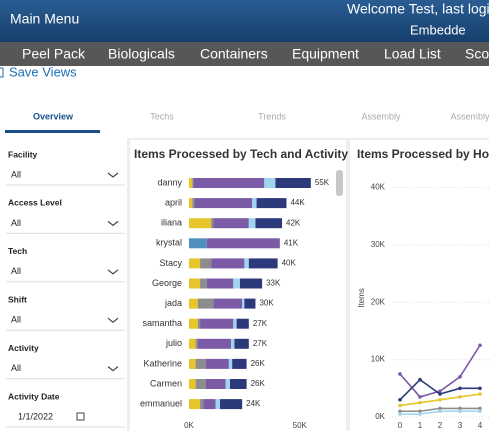 The image size is (489, 431). I want to click on category-label: jada, so click(173, 303).